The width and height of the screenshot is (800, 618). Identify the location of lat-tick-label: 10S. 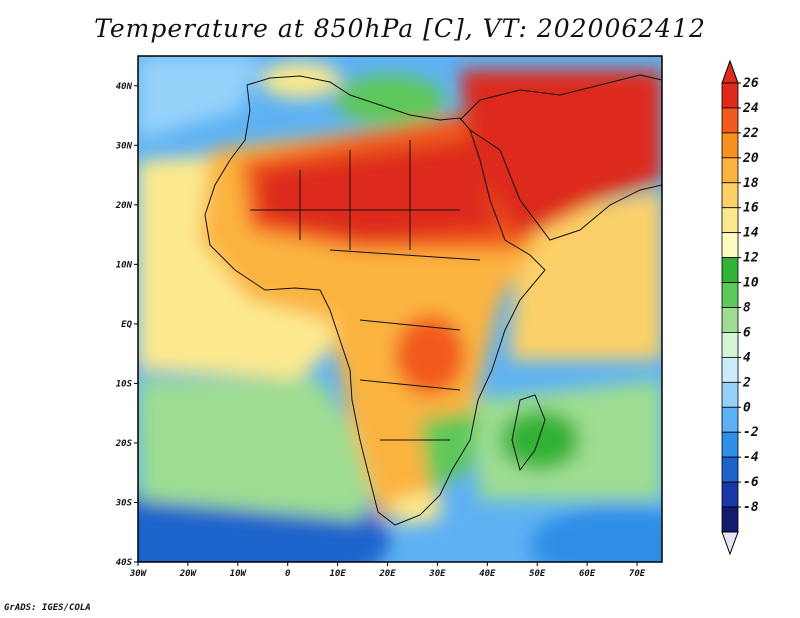
(124, 384).